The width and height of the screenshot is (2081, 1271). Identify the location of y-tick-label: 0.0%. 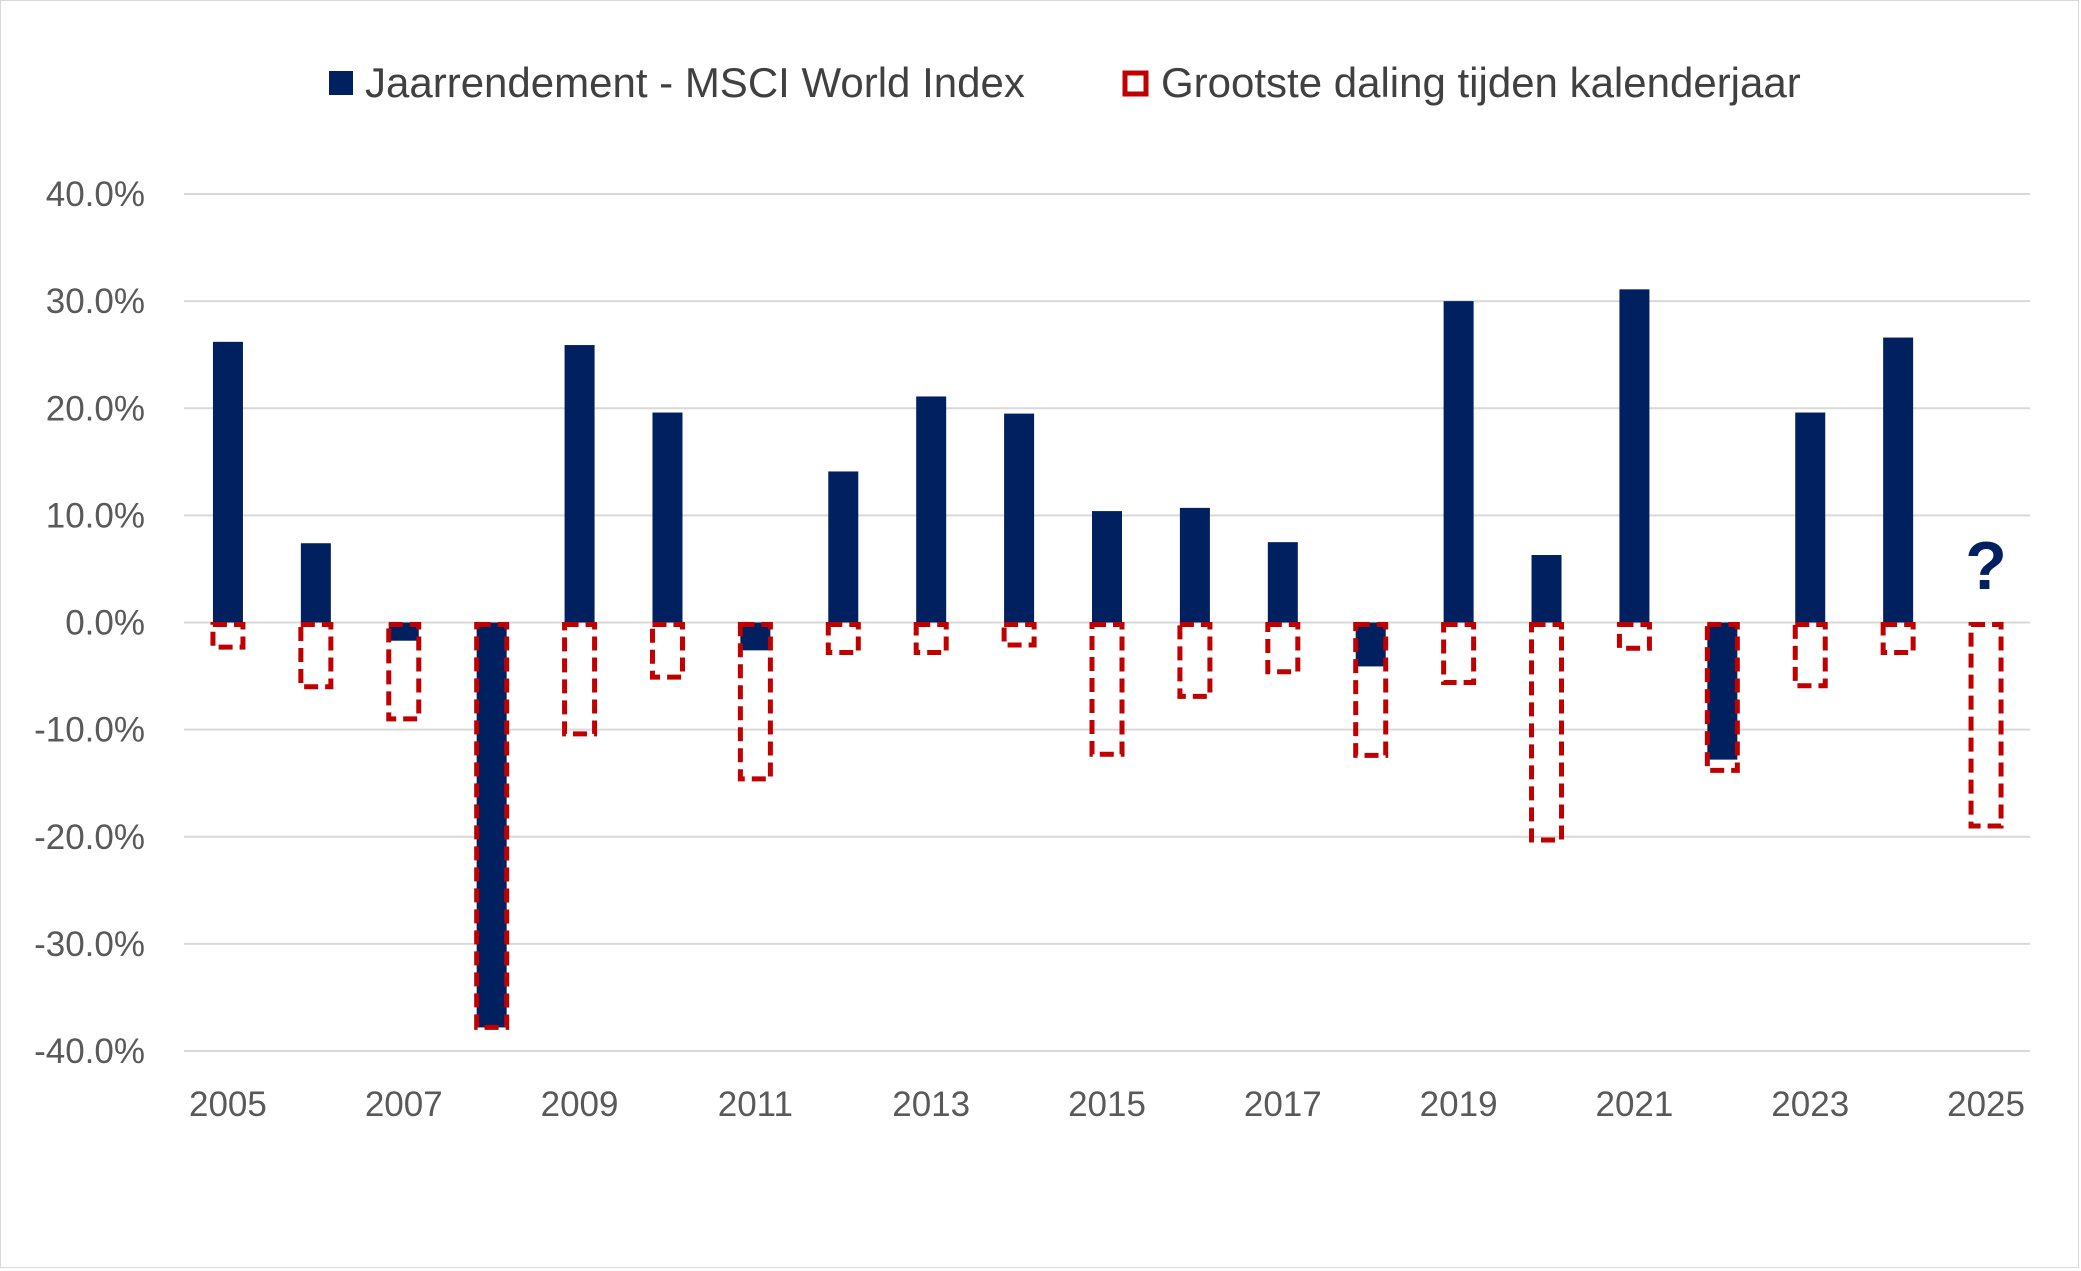
(105, 623).